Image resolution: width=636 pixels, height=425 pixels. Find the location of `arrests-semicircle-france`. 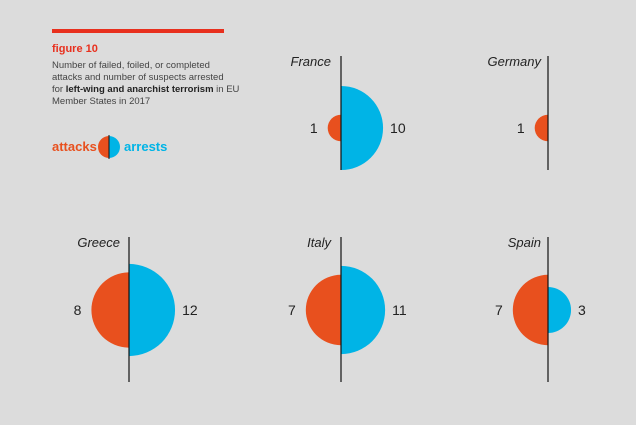

arrests-semicircle-france is located at coordinates (362, 128).